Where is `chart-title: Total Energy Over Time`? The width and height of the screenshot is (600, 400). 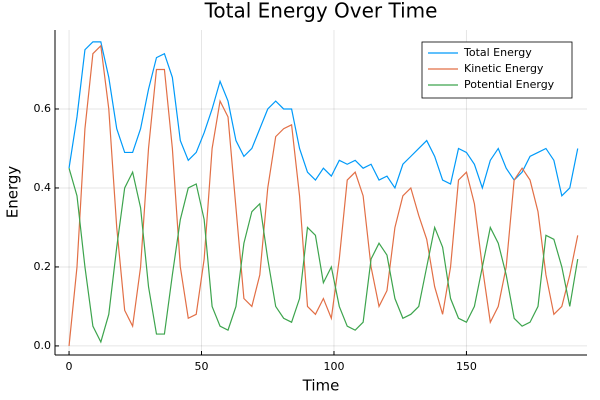
chart-title: Total Energy Over Time is located at coordinates (321, 11).